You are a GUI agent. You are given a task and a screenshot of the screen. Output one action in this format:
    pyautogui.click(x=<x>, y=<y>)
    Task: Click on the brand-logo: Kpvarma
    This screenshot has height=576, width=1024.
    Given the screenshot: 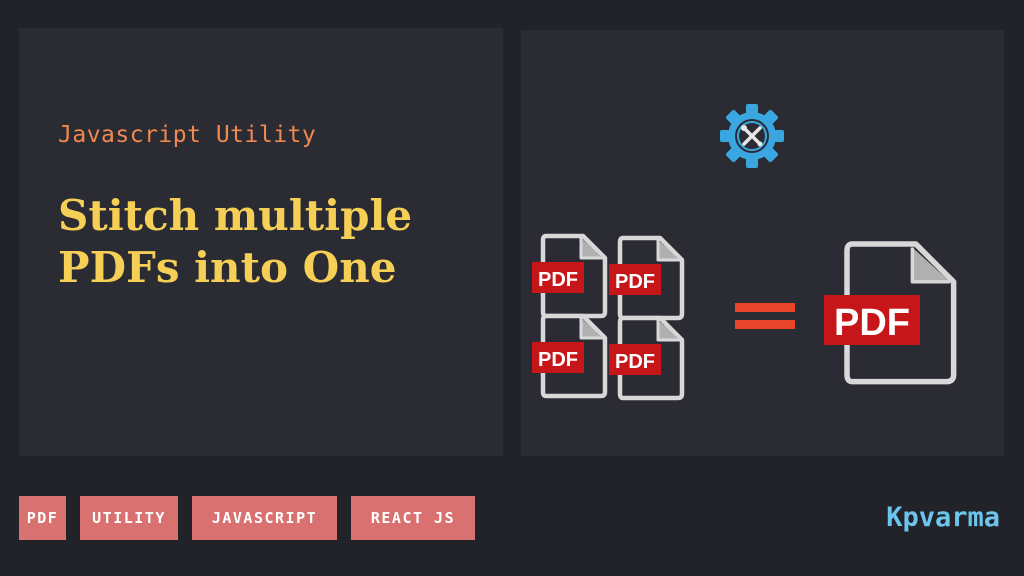 What is the action you would take?
    pyautogui.click(x=943, y=517)
    